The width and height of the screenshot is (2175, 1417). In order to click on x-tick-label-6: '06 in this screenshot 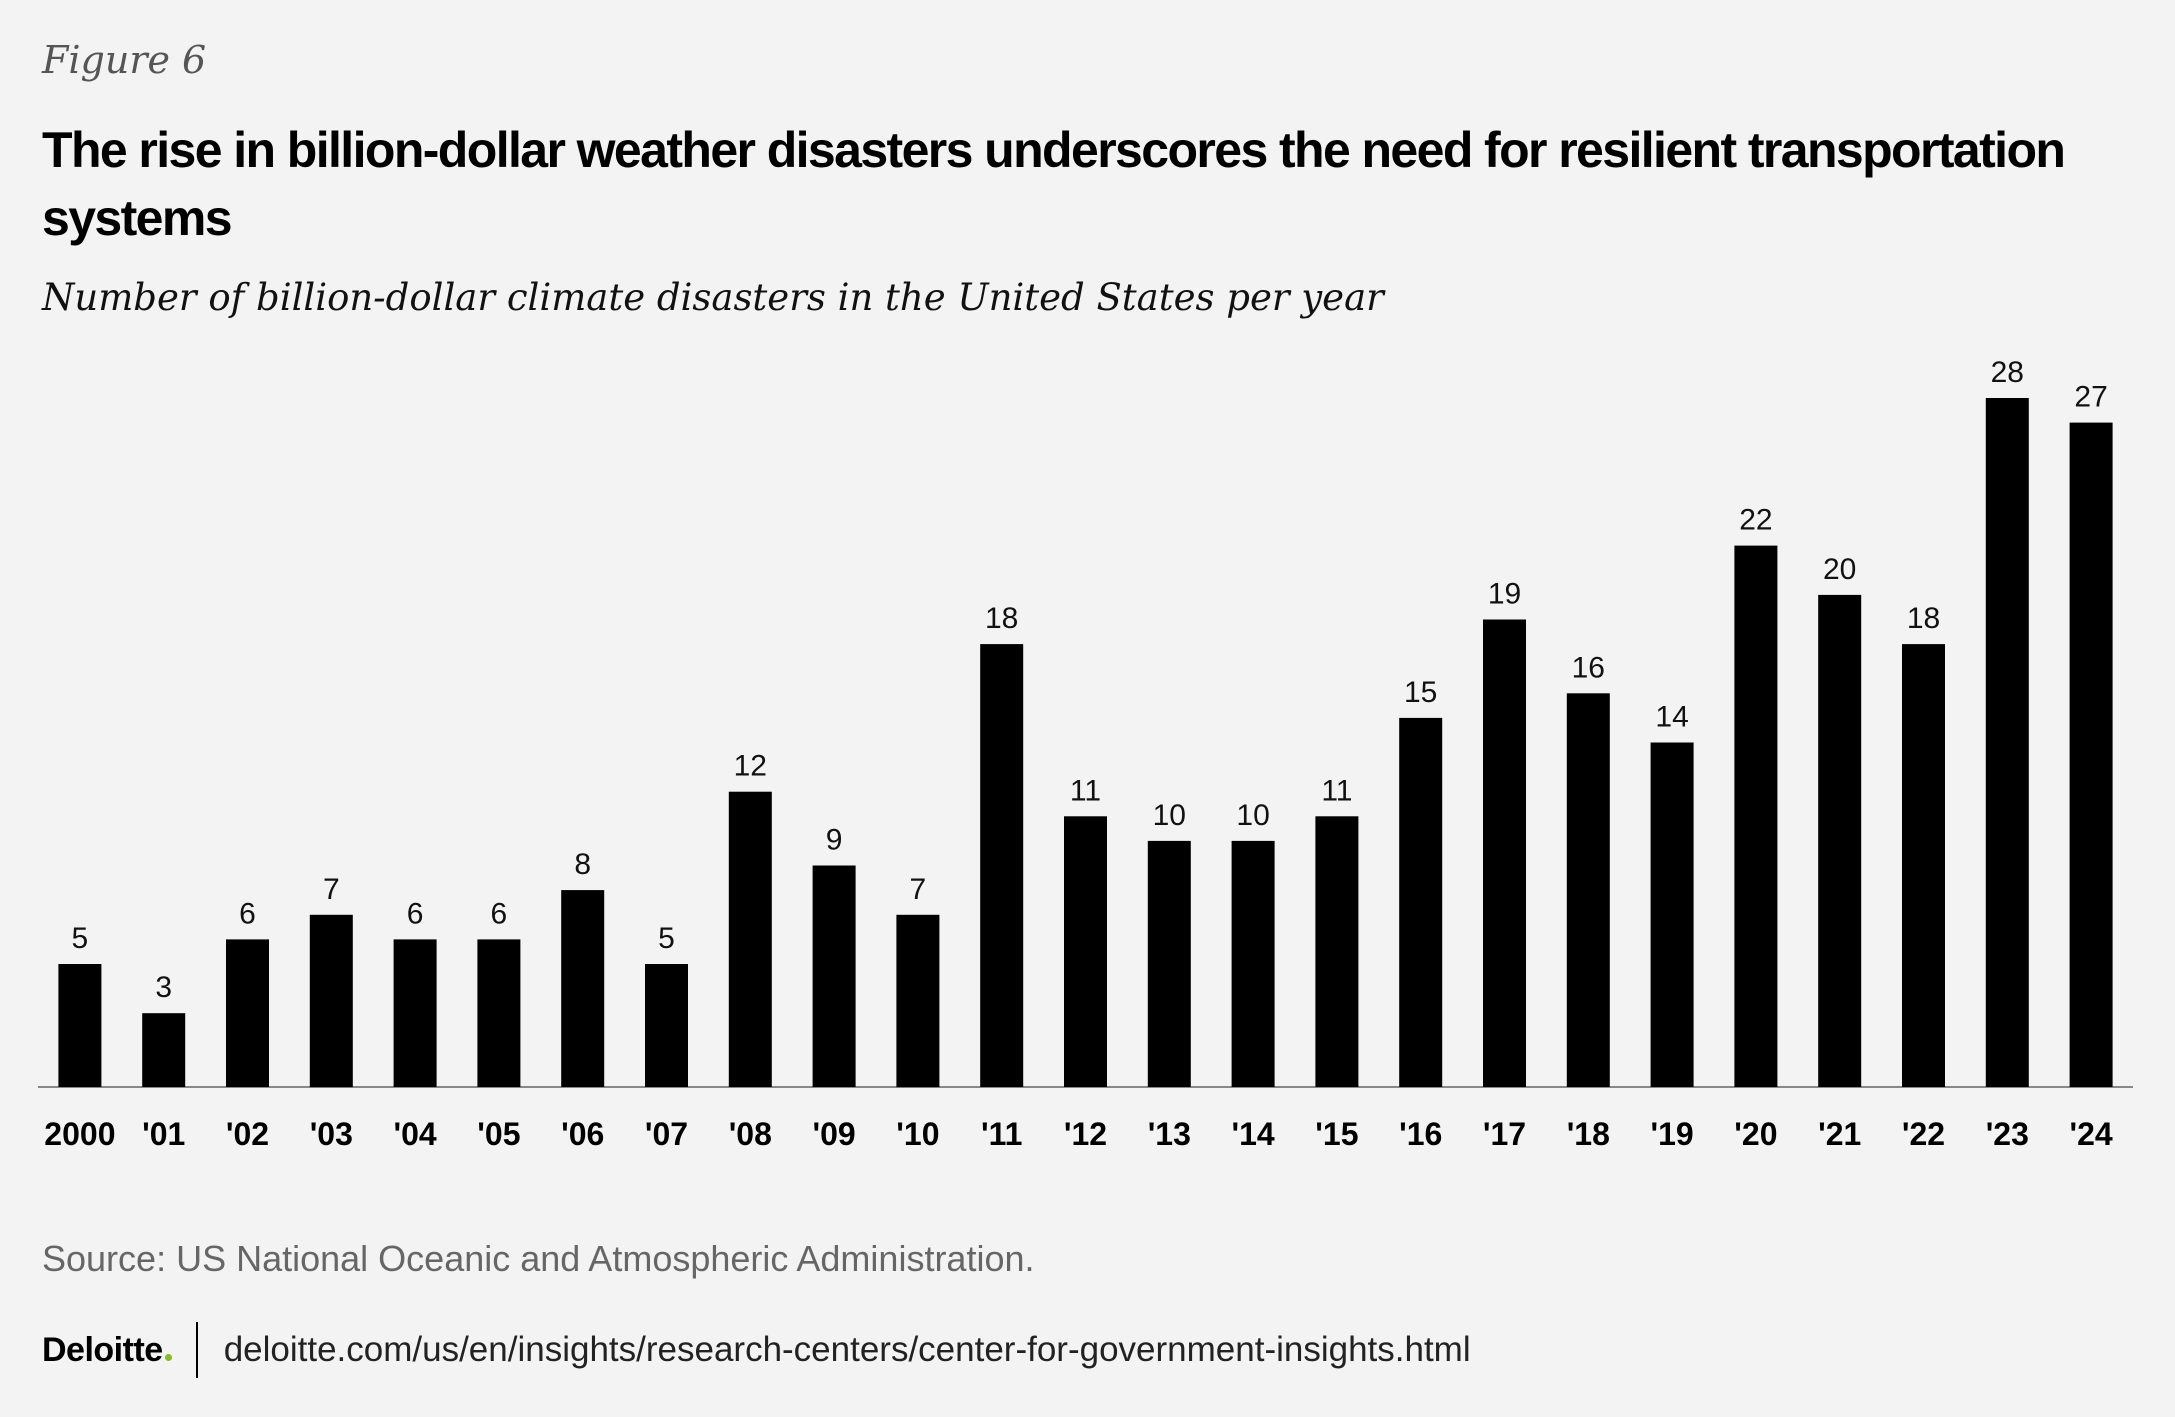, I will do `click(582, 1134)`.